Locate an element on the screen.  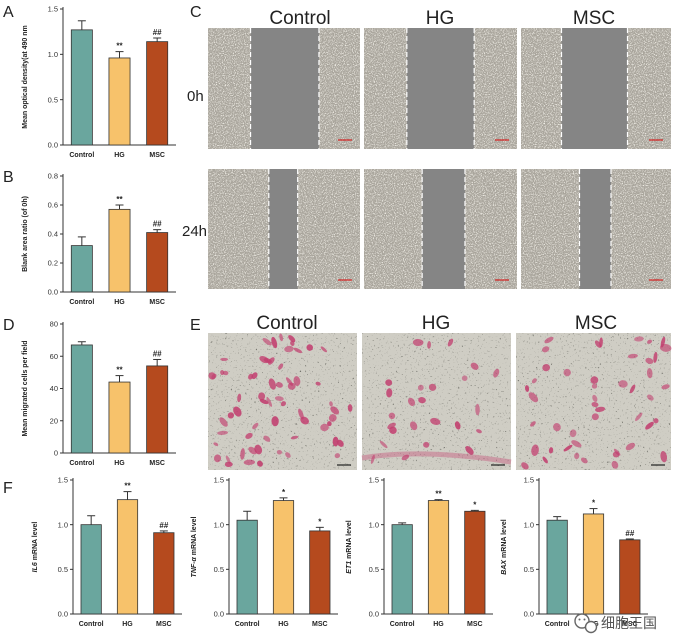
scratch-image-hg-0h is located at coordinates (440, 88).